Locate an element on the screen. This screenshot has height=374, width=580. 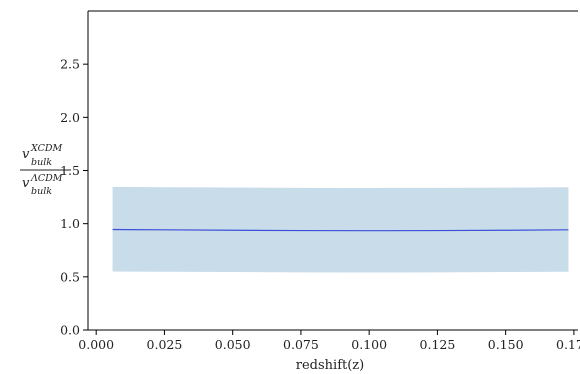
x-axis-label: redshift(z) is located at coordinates (330, 365).